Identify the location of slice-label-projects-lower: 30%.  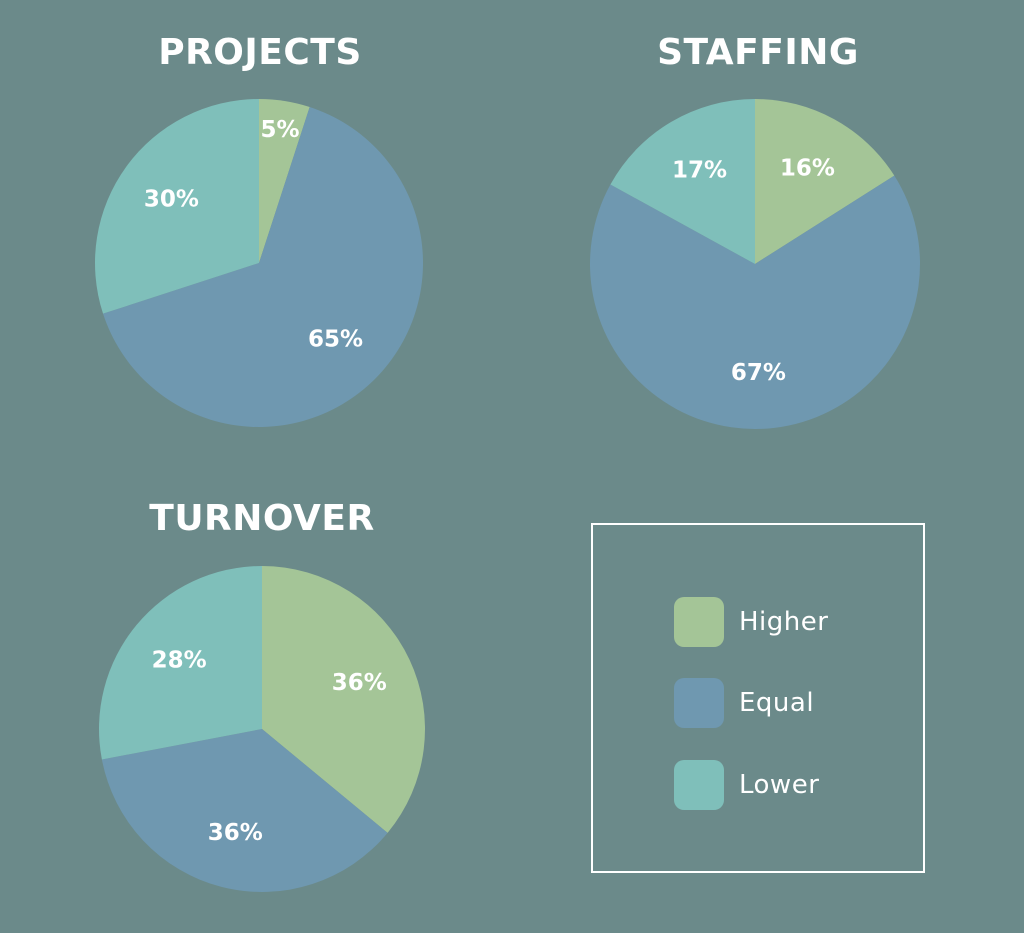
(171, 199).